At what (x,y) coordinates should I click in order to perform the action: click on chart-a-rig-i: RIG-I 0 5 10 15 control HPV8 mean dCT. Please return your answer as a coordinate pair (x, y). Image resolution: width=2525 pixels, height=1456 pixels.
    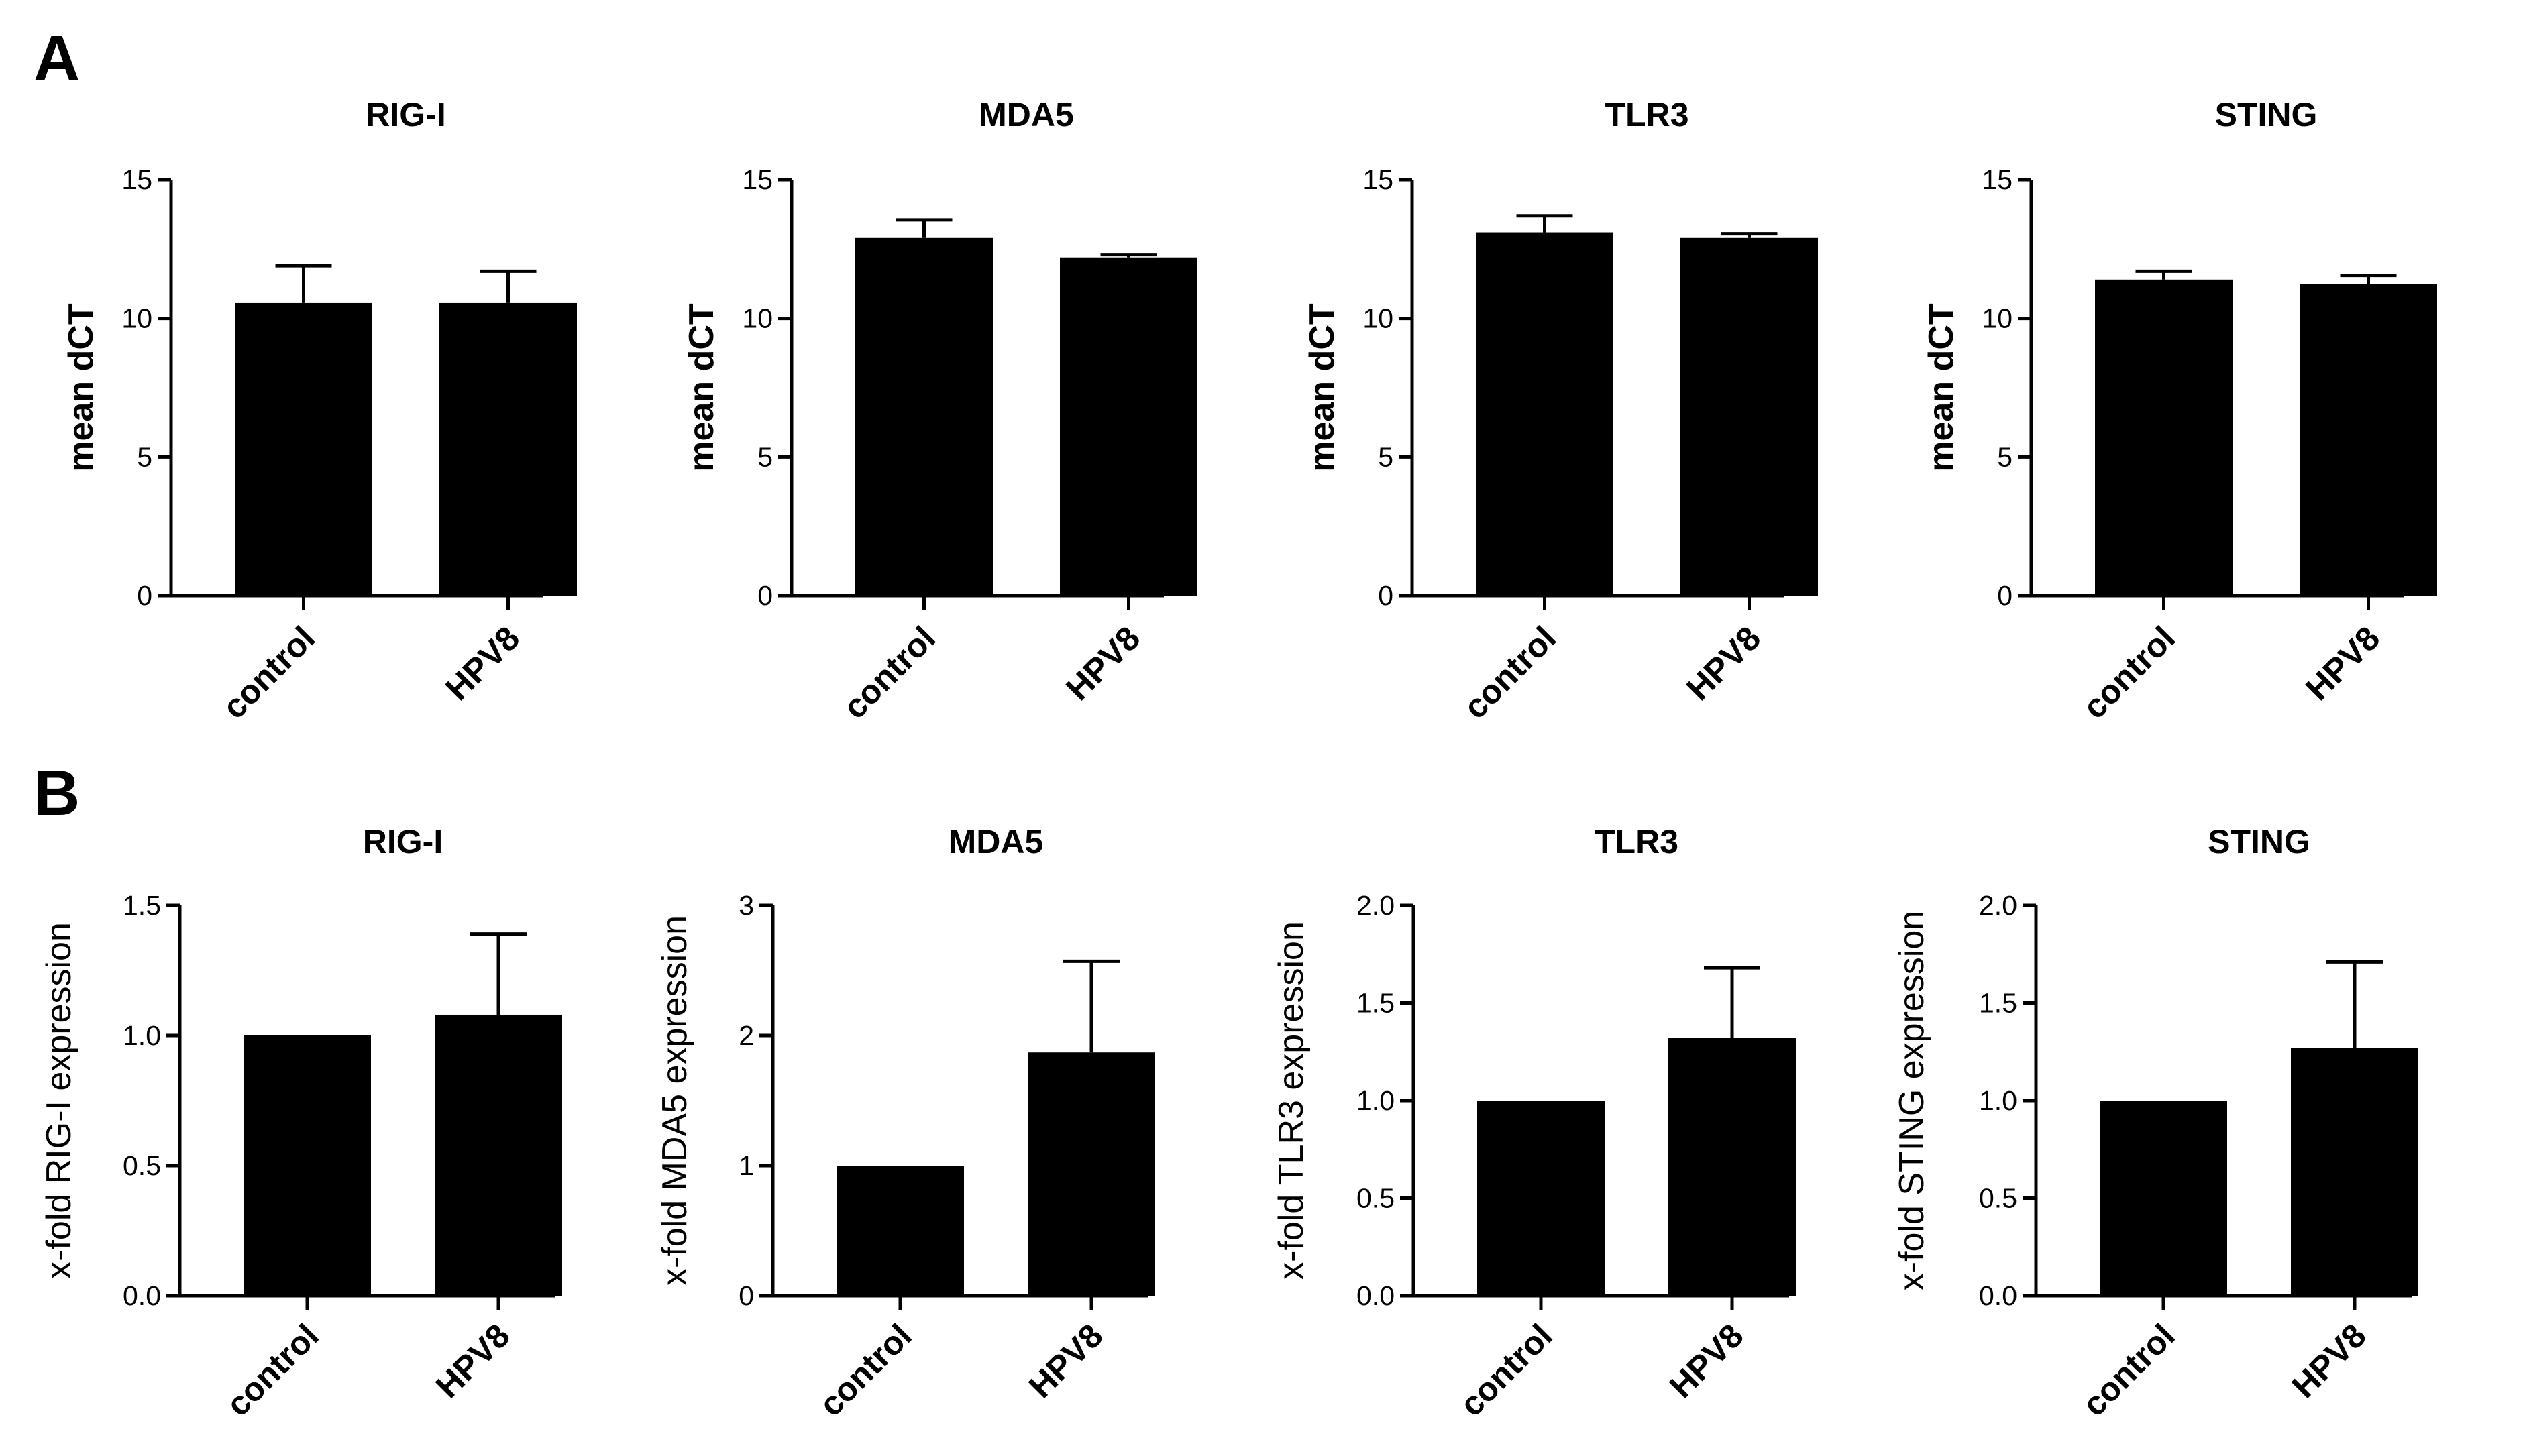
    Looking at the image, I should click on (319, 411).